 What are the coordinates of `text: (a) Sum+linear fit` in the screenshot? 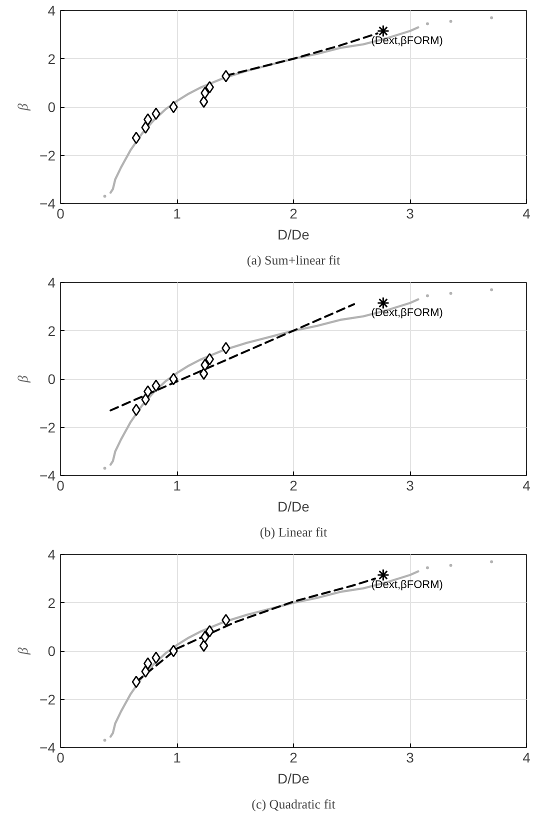 It's located at (293, 260).